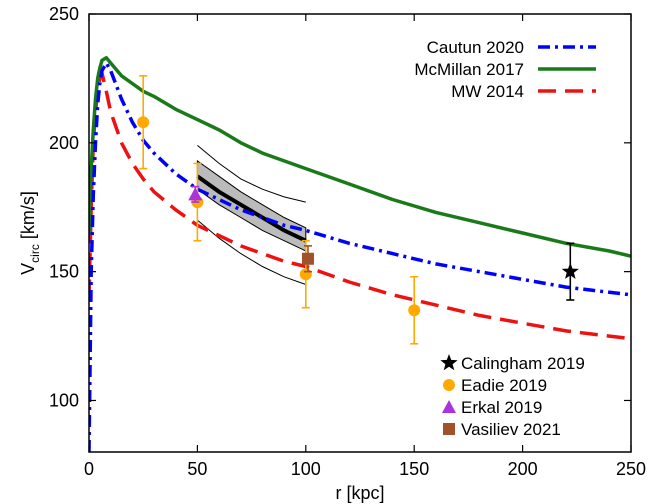  Describe the element at coordinates (414, 469) in the screenshot. I see `x-tick-label: 150` at that location.